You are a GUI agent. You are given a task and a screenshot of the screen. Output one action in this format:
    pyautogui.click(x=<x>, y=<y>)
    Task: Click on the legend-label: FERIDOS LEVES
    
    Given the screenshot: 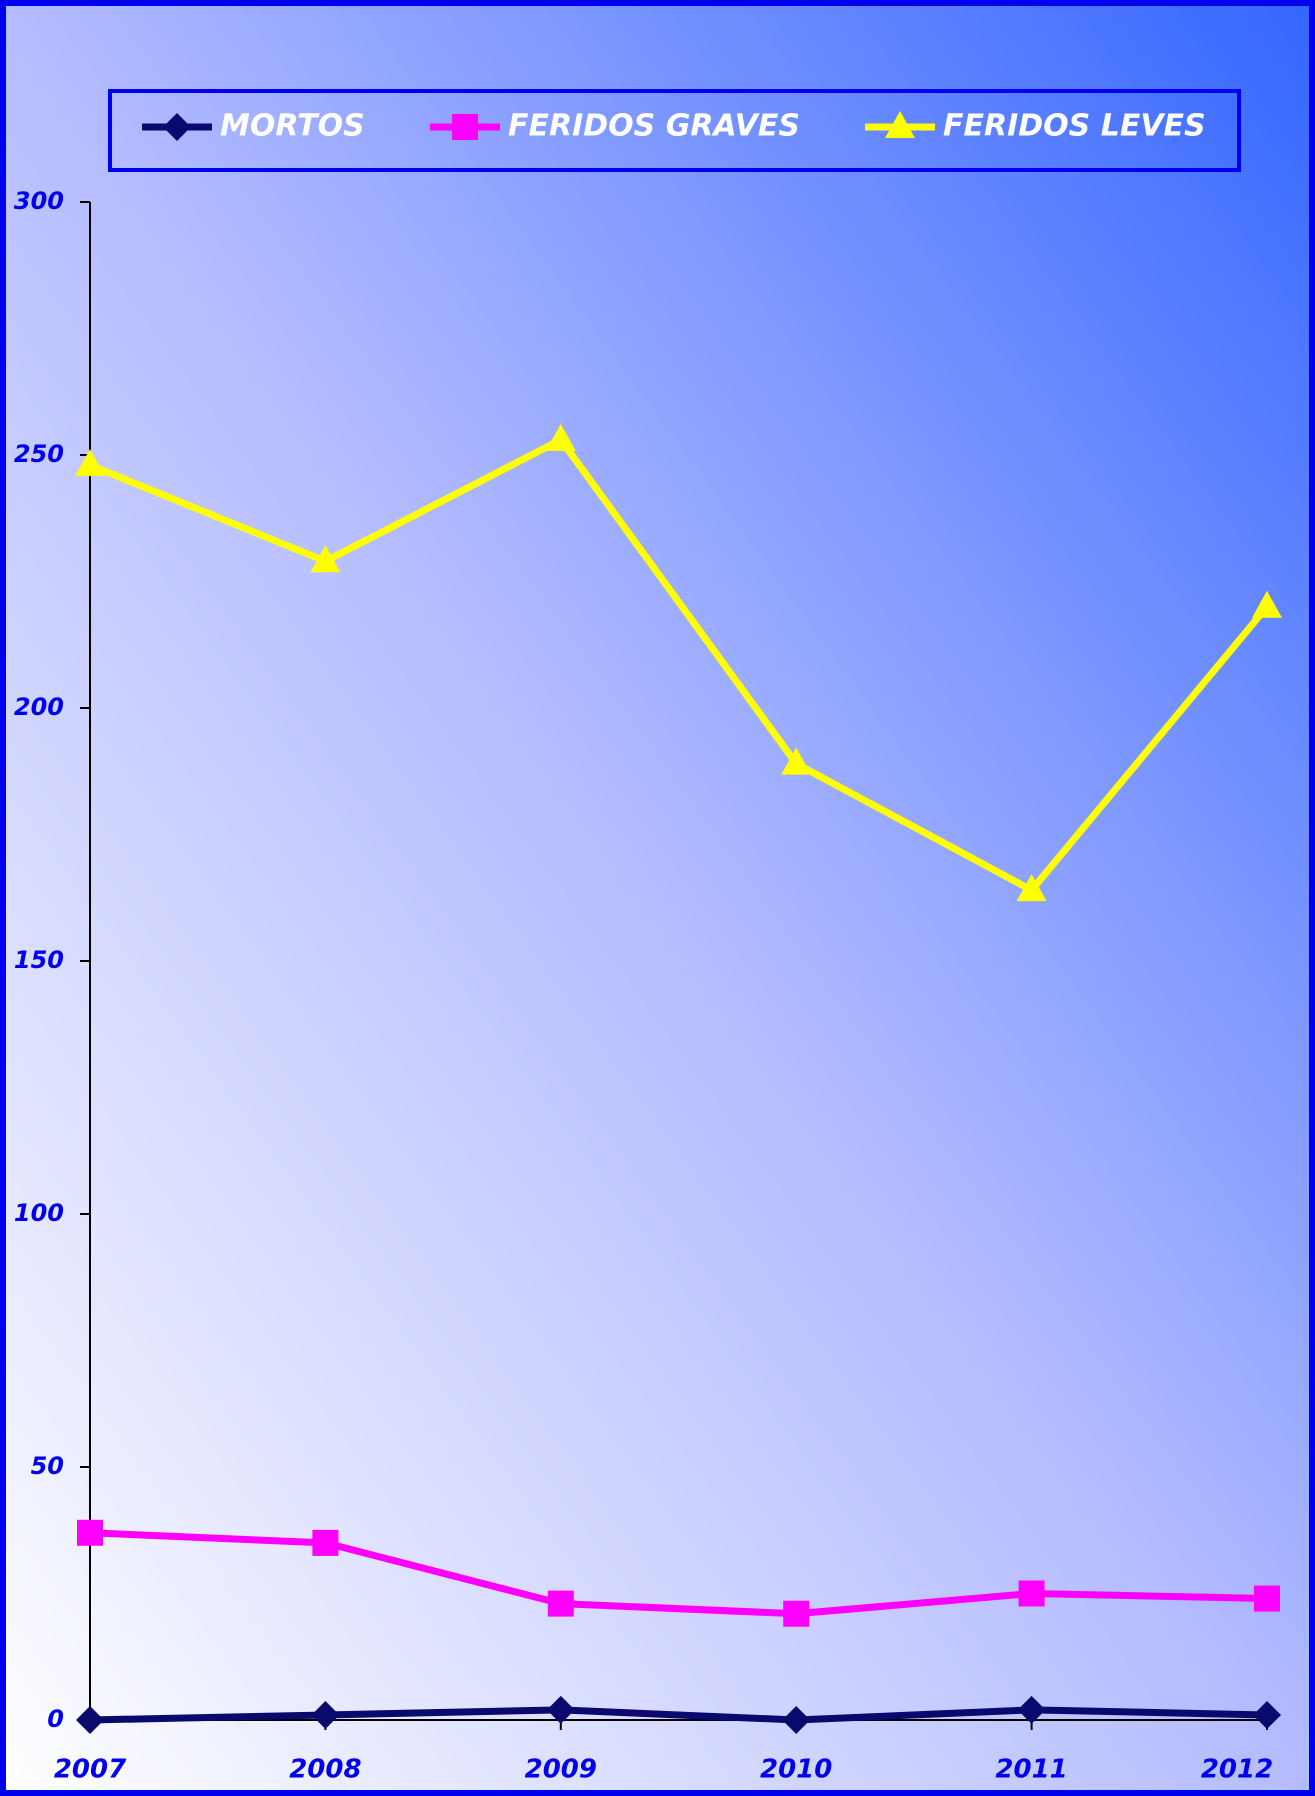 What is the action you would take?
    pyautogui.click(x=1074, y=126)
    